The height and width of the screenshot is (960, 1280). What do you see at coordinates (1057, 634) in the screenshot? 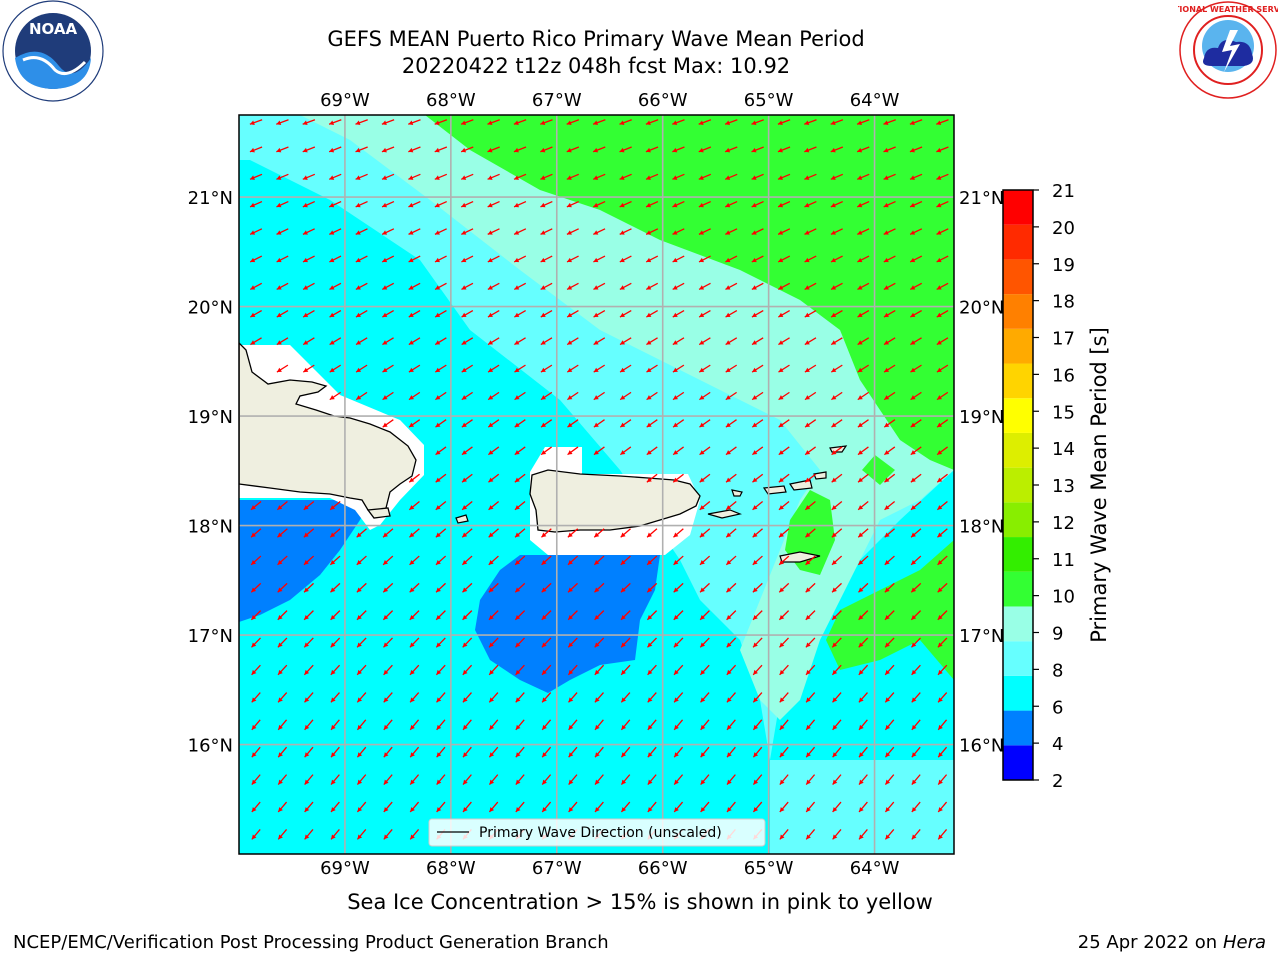
I see `colorbar-tick-label: 9` at bounding box center [1057, 634].